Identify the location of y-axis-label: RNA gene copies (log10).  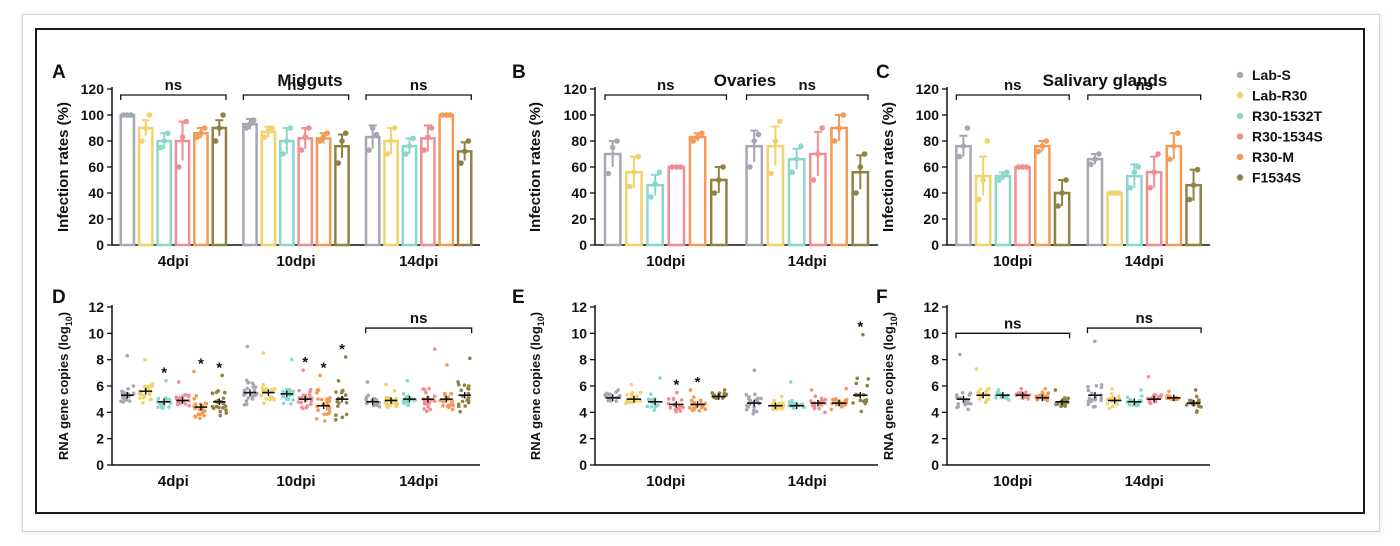
(890, 386).